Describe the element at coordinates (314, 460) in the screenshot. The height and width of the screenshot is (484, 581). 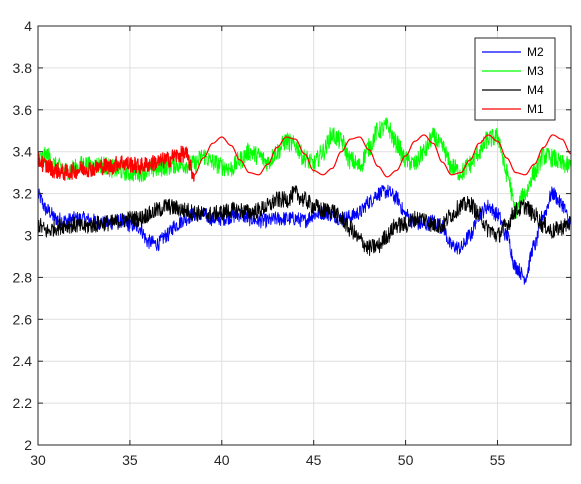
I see `x-tick-label: 45` at that location.